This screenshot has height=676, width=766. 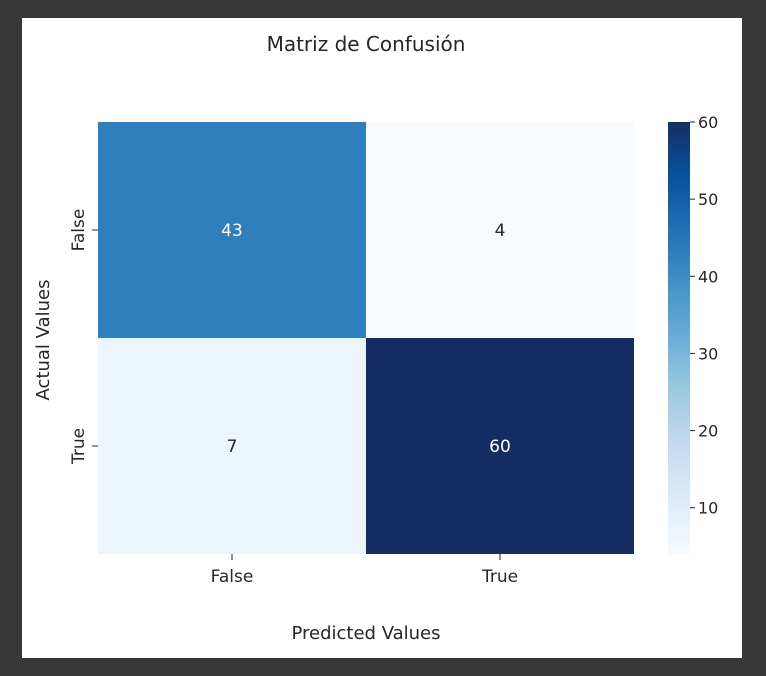 I want to click on x-tick-label: False, so click(x=232, y=577).